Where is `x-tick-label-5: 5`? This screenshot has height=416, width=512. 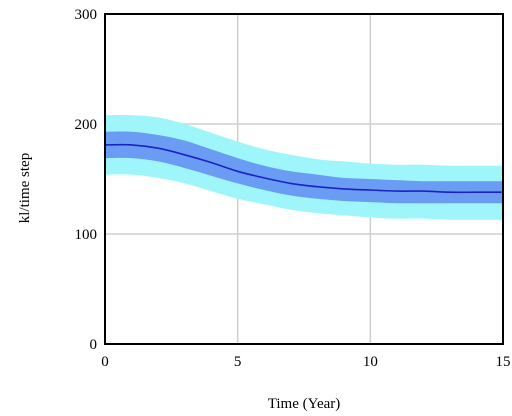
x-tick-label-5: 5 is located at coordinates (238, 362).